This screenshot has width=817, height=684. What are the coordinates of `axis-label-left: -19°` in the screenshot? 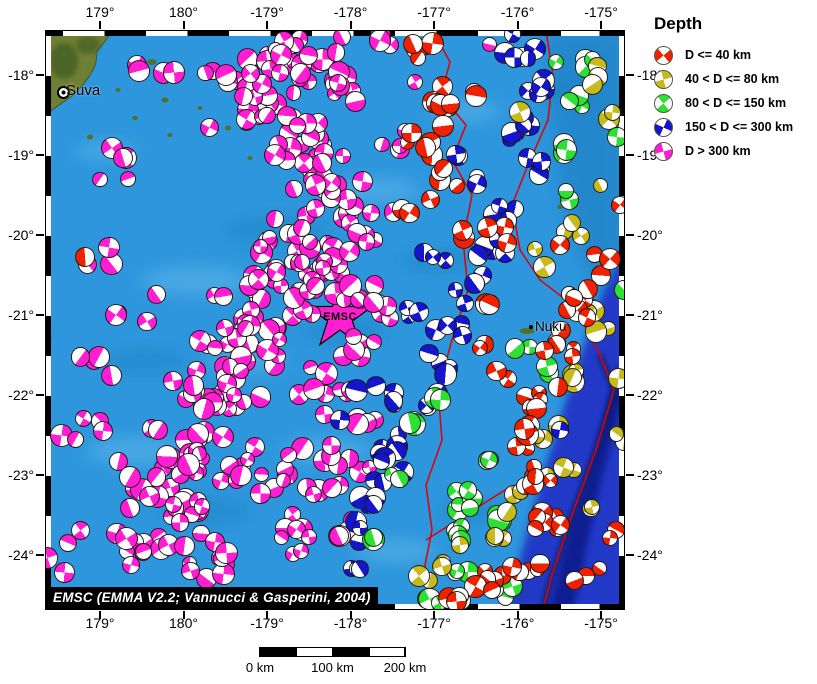 It's located at (21, 155).